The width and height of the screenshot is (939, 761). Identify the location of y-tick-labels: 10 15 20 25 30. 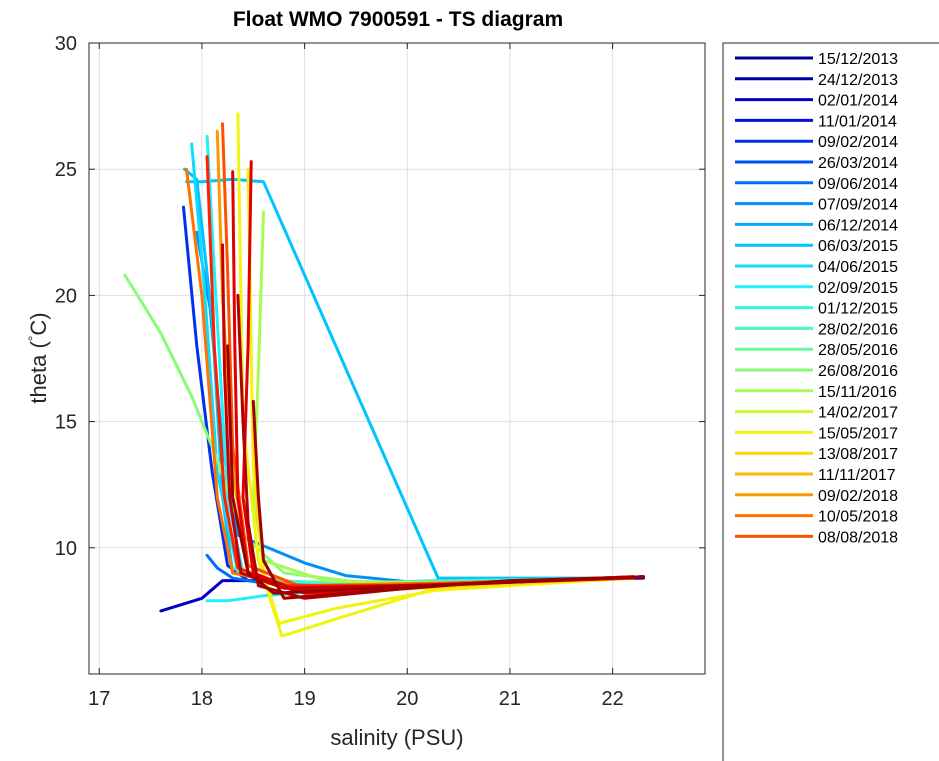
(66, 296).